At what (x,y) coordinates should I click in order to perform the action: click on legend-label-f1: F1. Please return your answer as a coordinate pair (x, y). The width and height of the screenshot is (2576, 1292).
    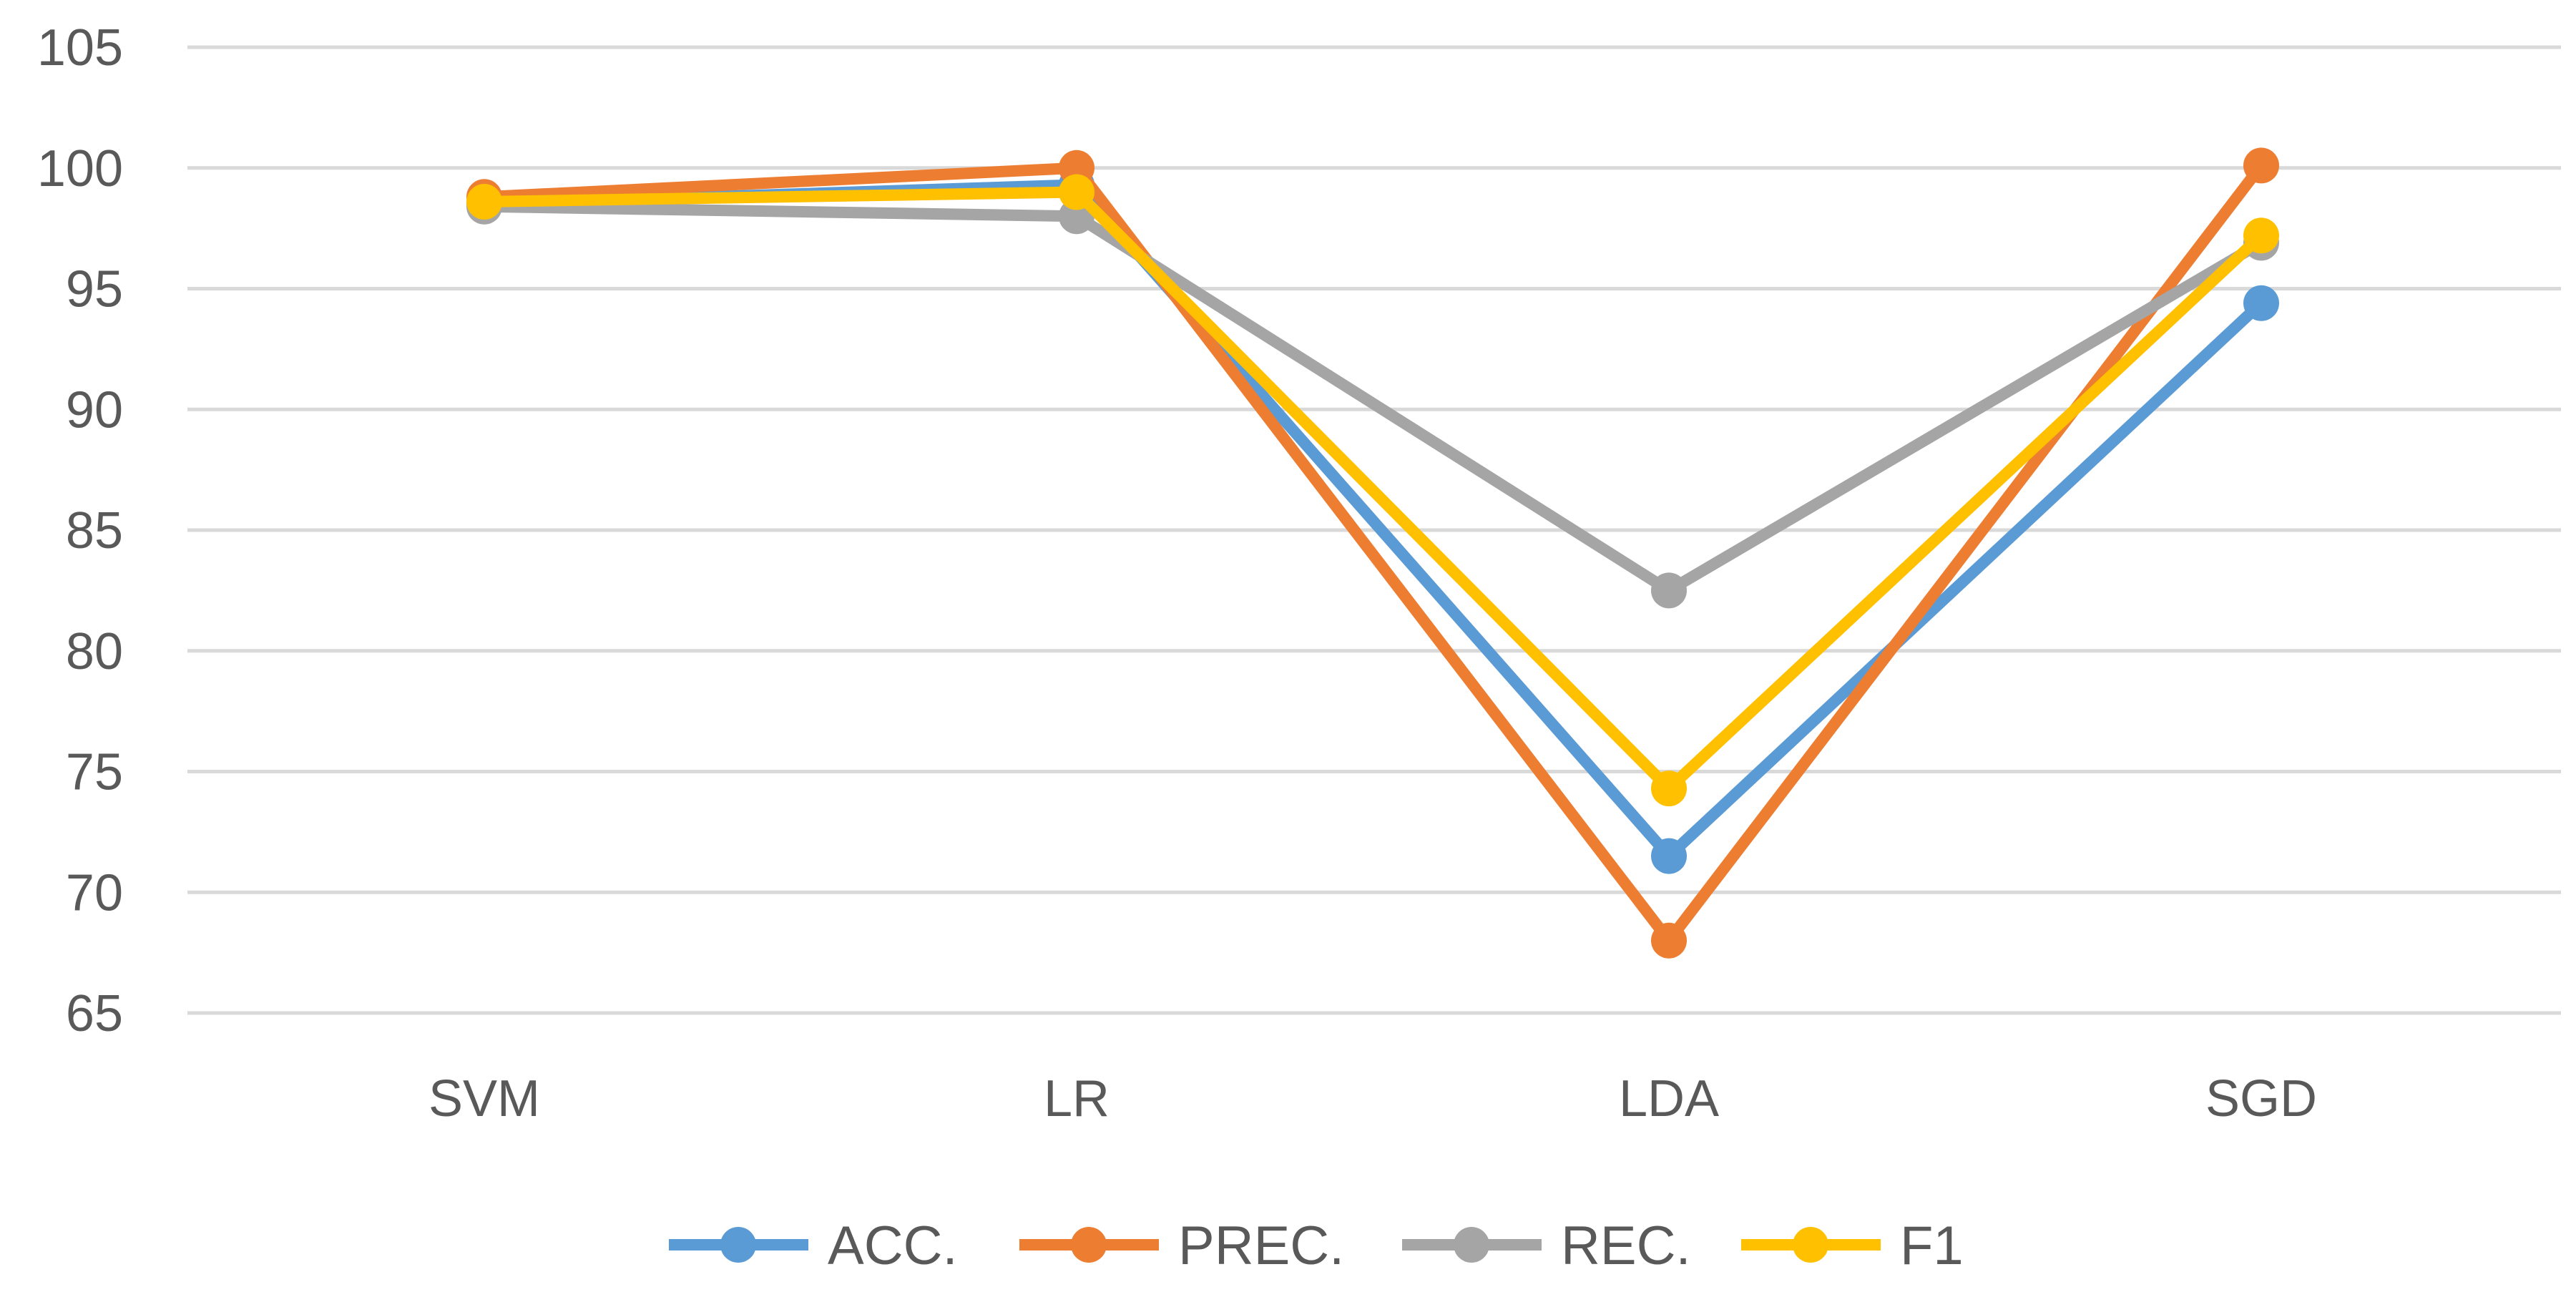
    Looking at the image, I should click on (1932, 1245).